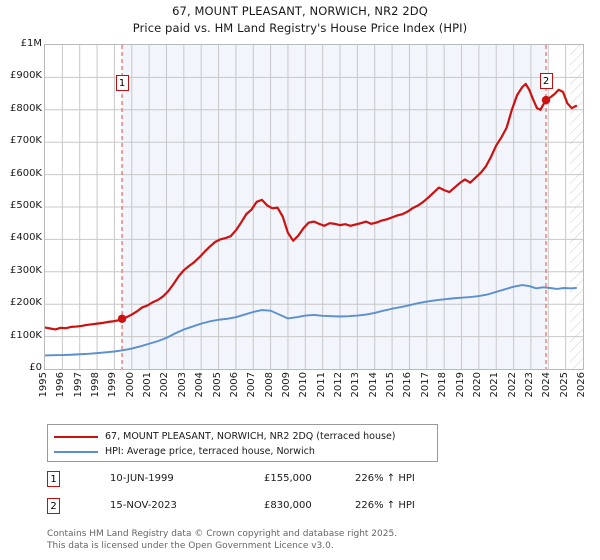 The width and height of the screenshot is (600, 560). Describe the element at coordinates (425, 385) in the screenshot. I see `x-axis-tick-label: 2017` at that location.